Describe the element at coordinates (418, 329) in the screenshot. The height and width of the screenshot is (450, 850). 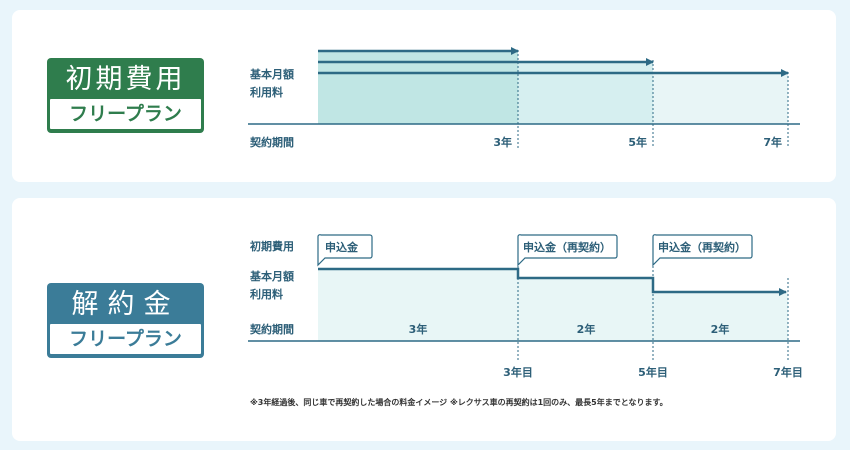
I see `period-1: 3年` at that location.